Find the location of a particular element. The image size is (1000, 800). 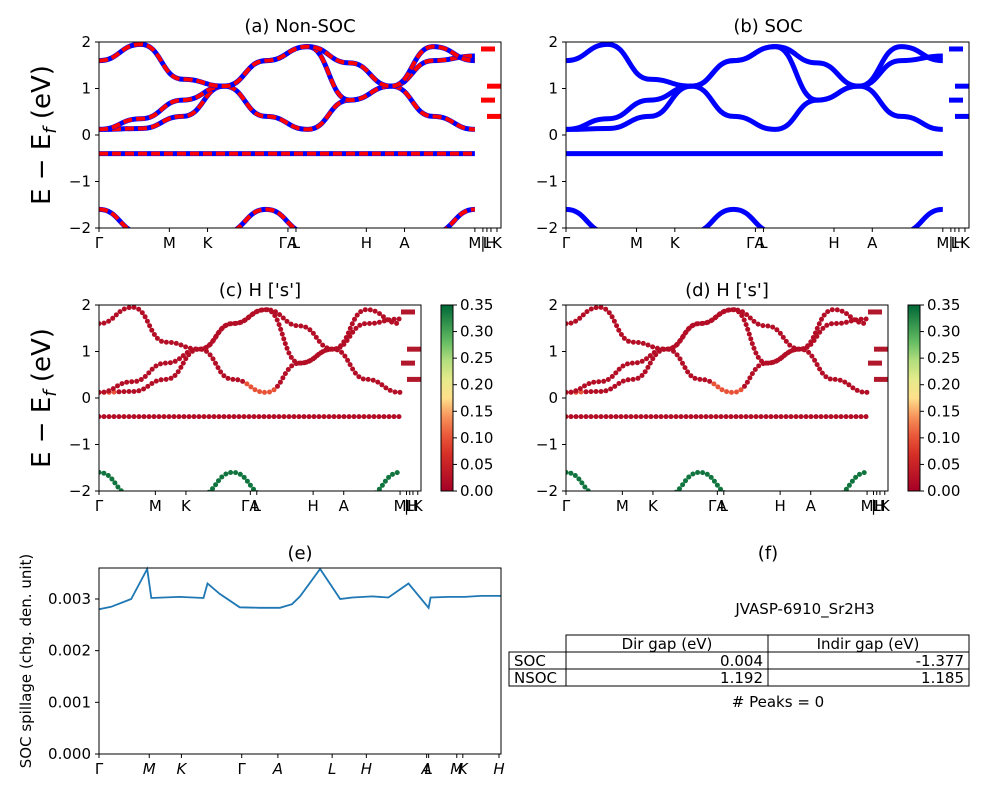

colorbar-tick-label: 0.35 is located at coordinates (476, 305).